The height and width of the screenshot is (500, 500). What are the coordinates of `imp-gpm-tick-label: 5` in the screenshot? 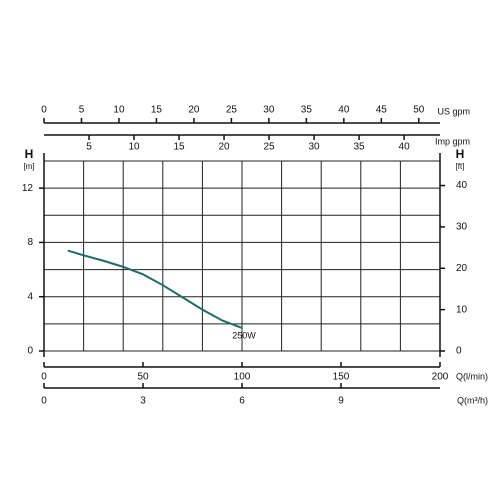 It's located at (89, 147).